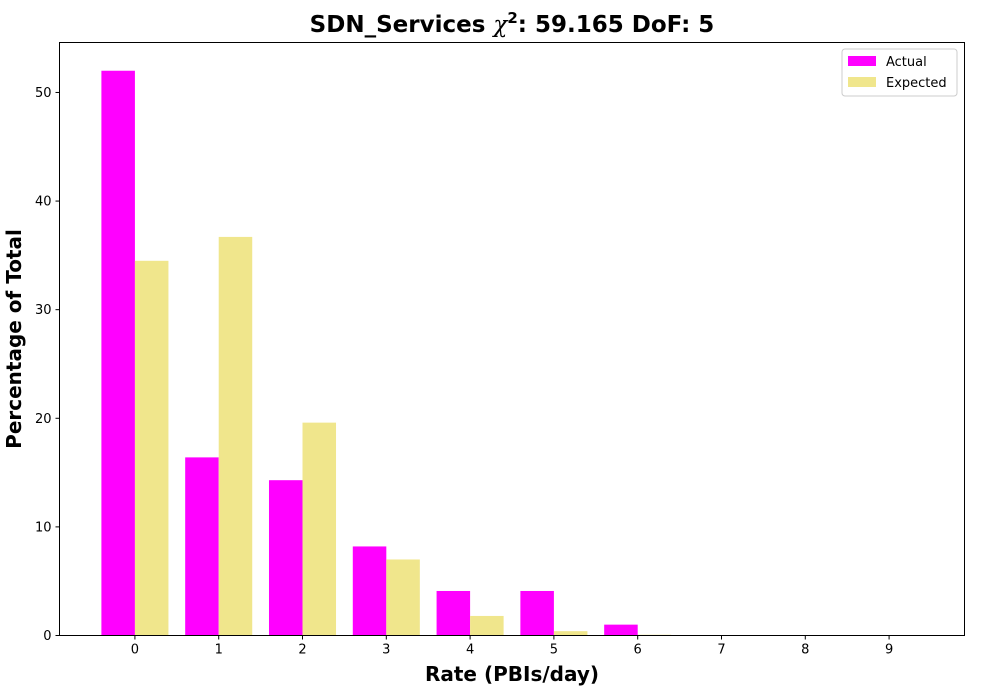 The width and height of the screenshot is (1000, 700). Describe the element at coordinates (500, 25) in the screenshot. I see `chart-title-symbol: χ` at that location.